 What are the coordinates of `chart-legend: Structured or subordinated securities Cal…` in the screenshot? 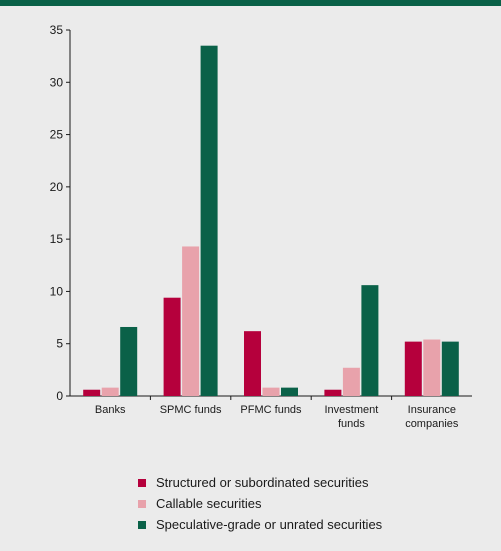 It's located at (260, 503).